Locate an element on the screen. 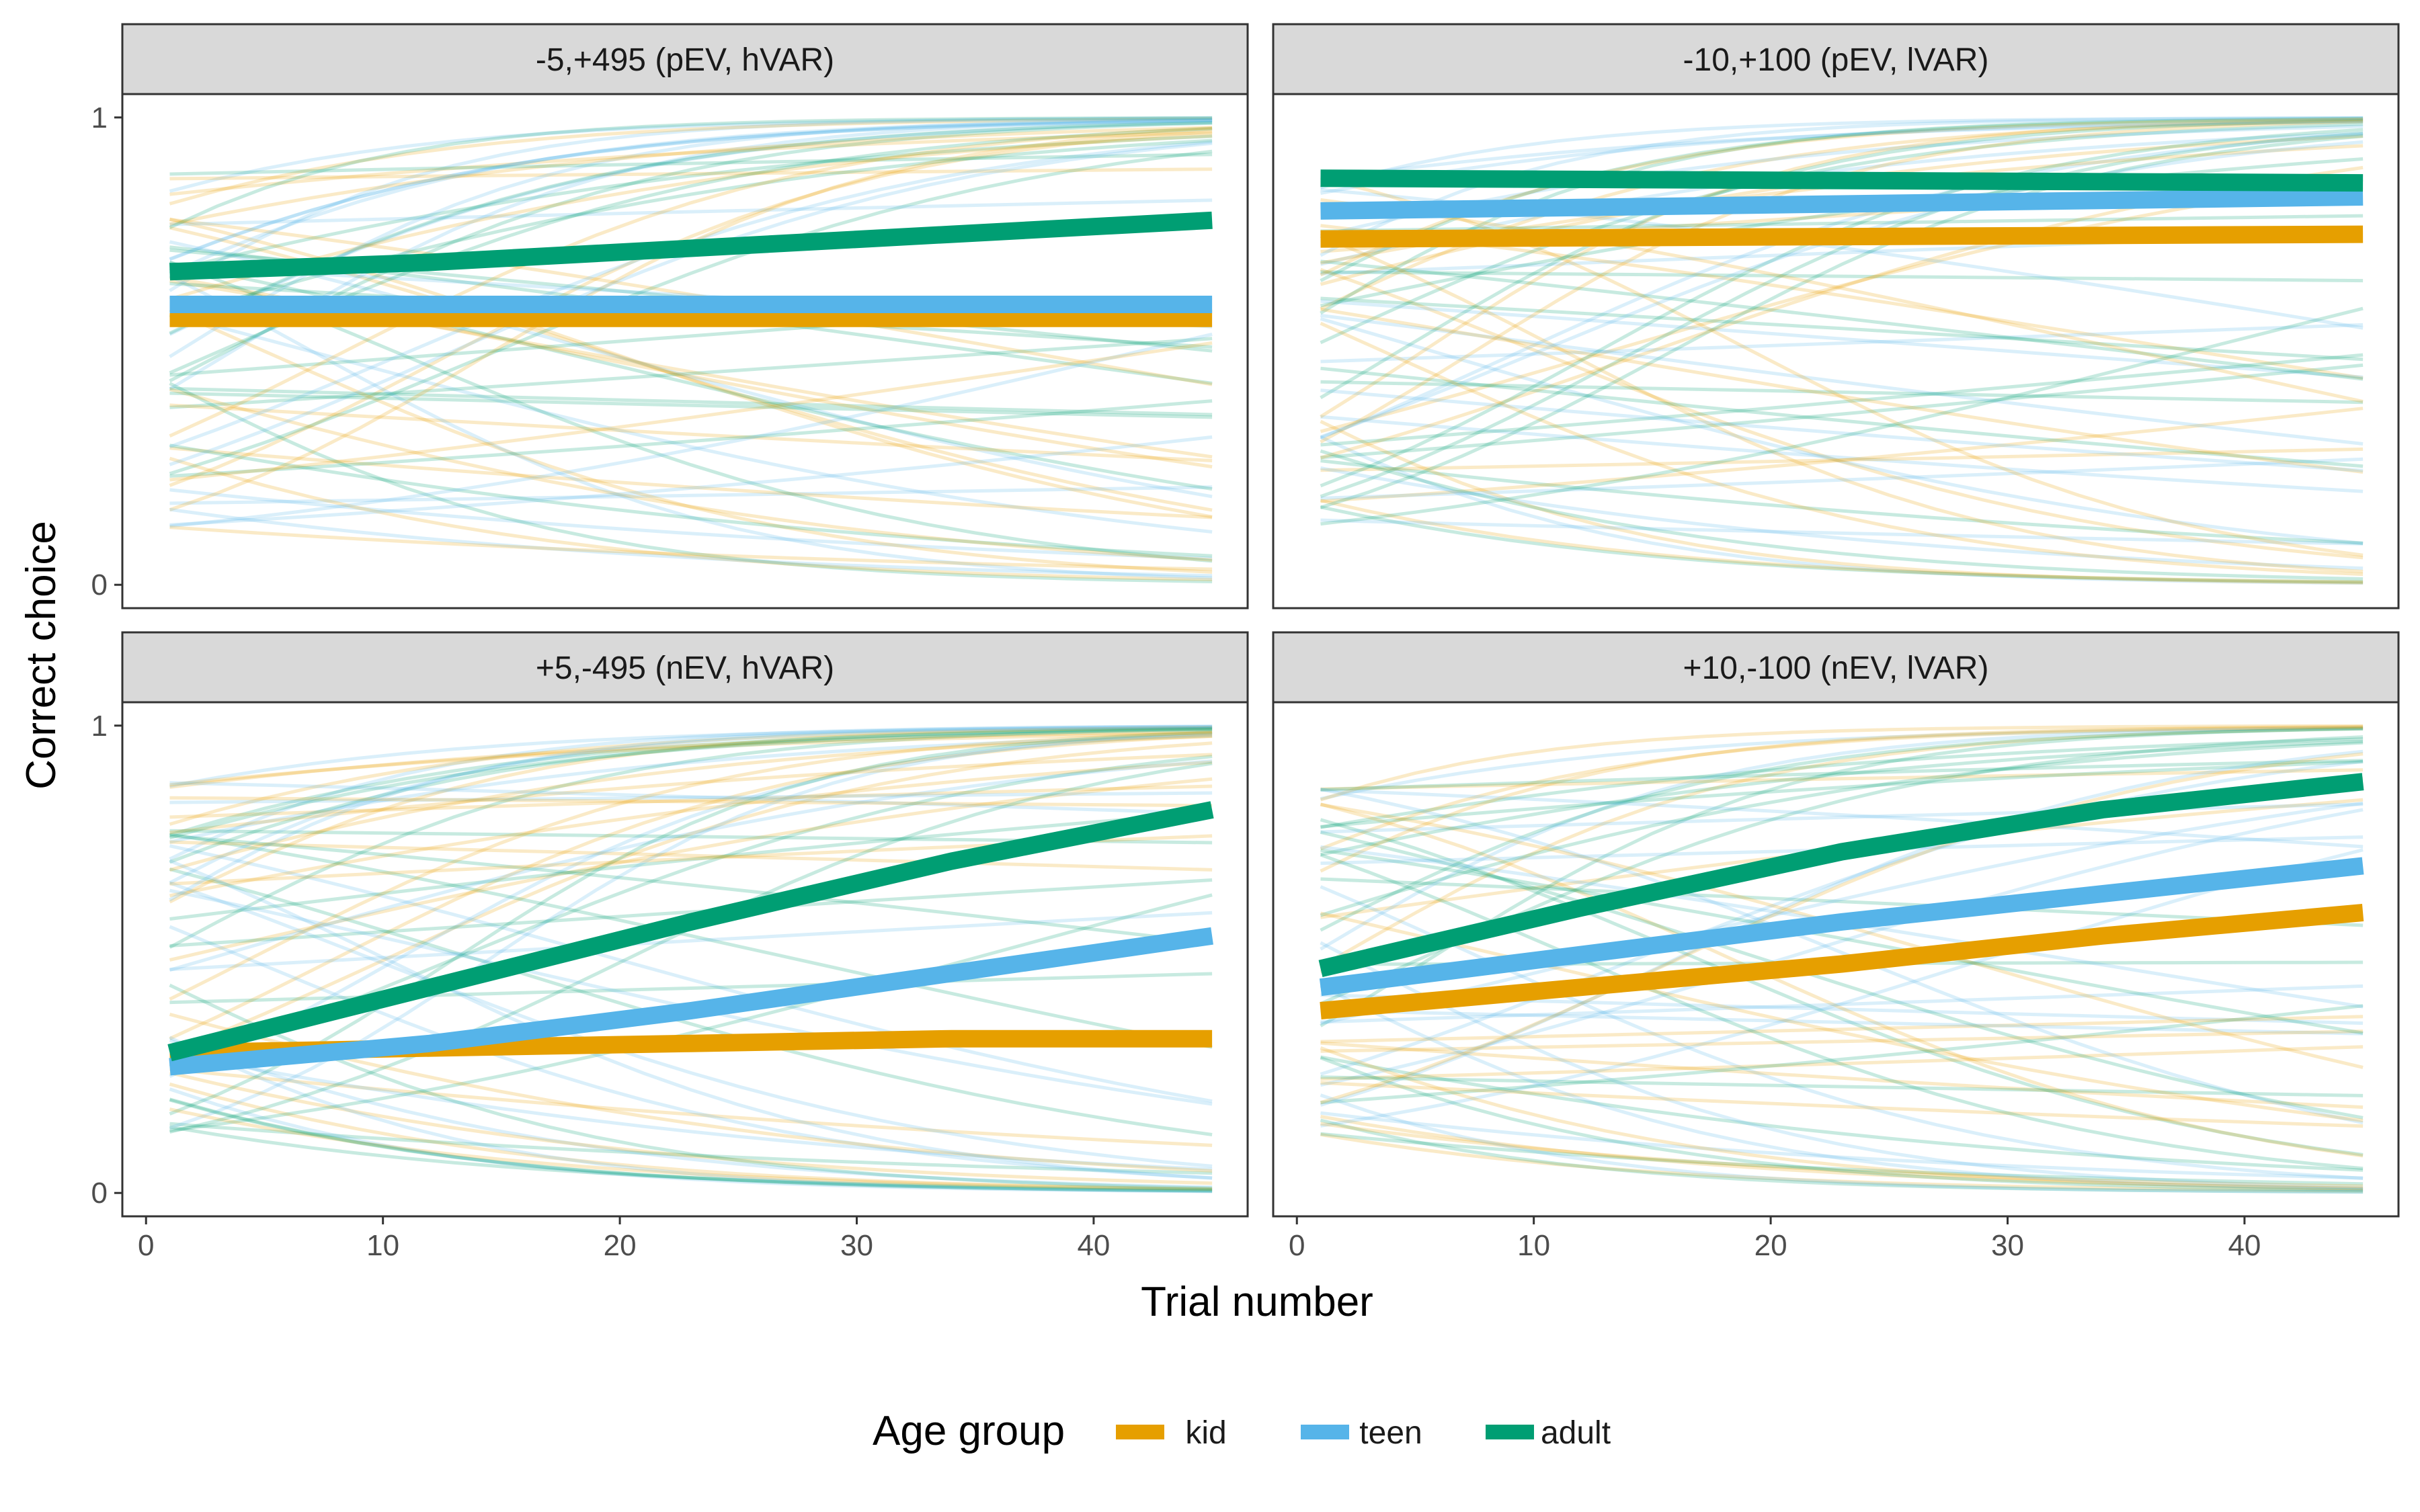 The image size is (2420, 1512). x-tick-label: 30 is located at coordinates (857, 1245).